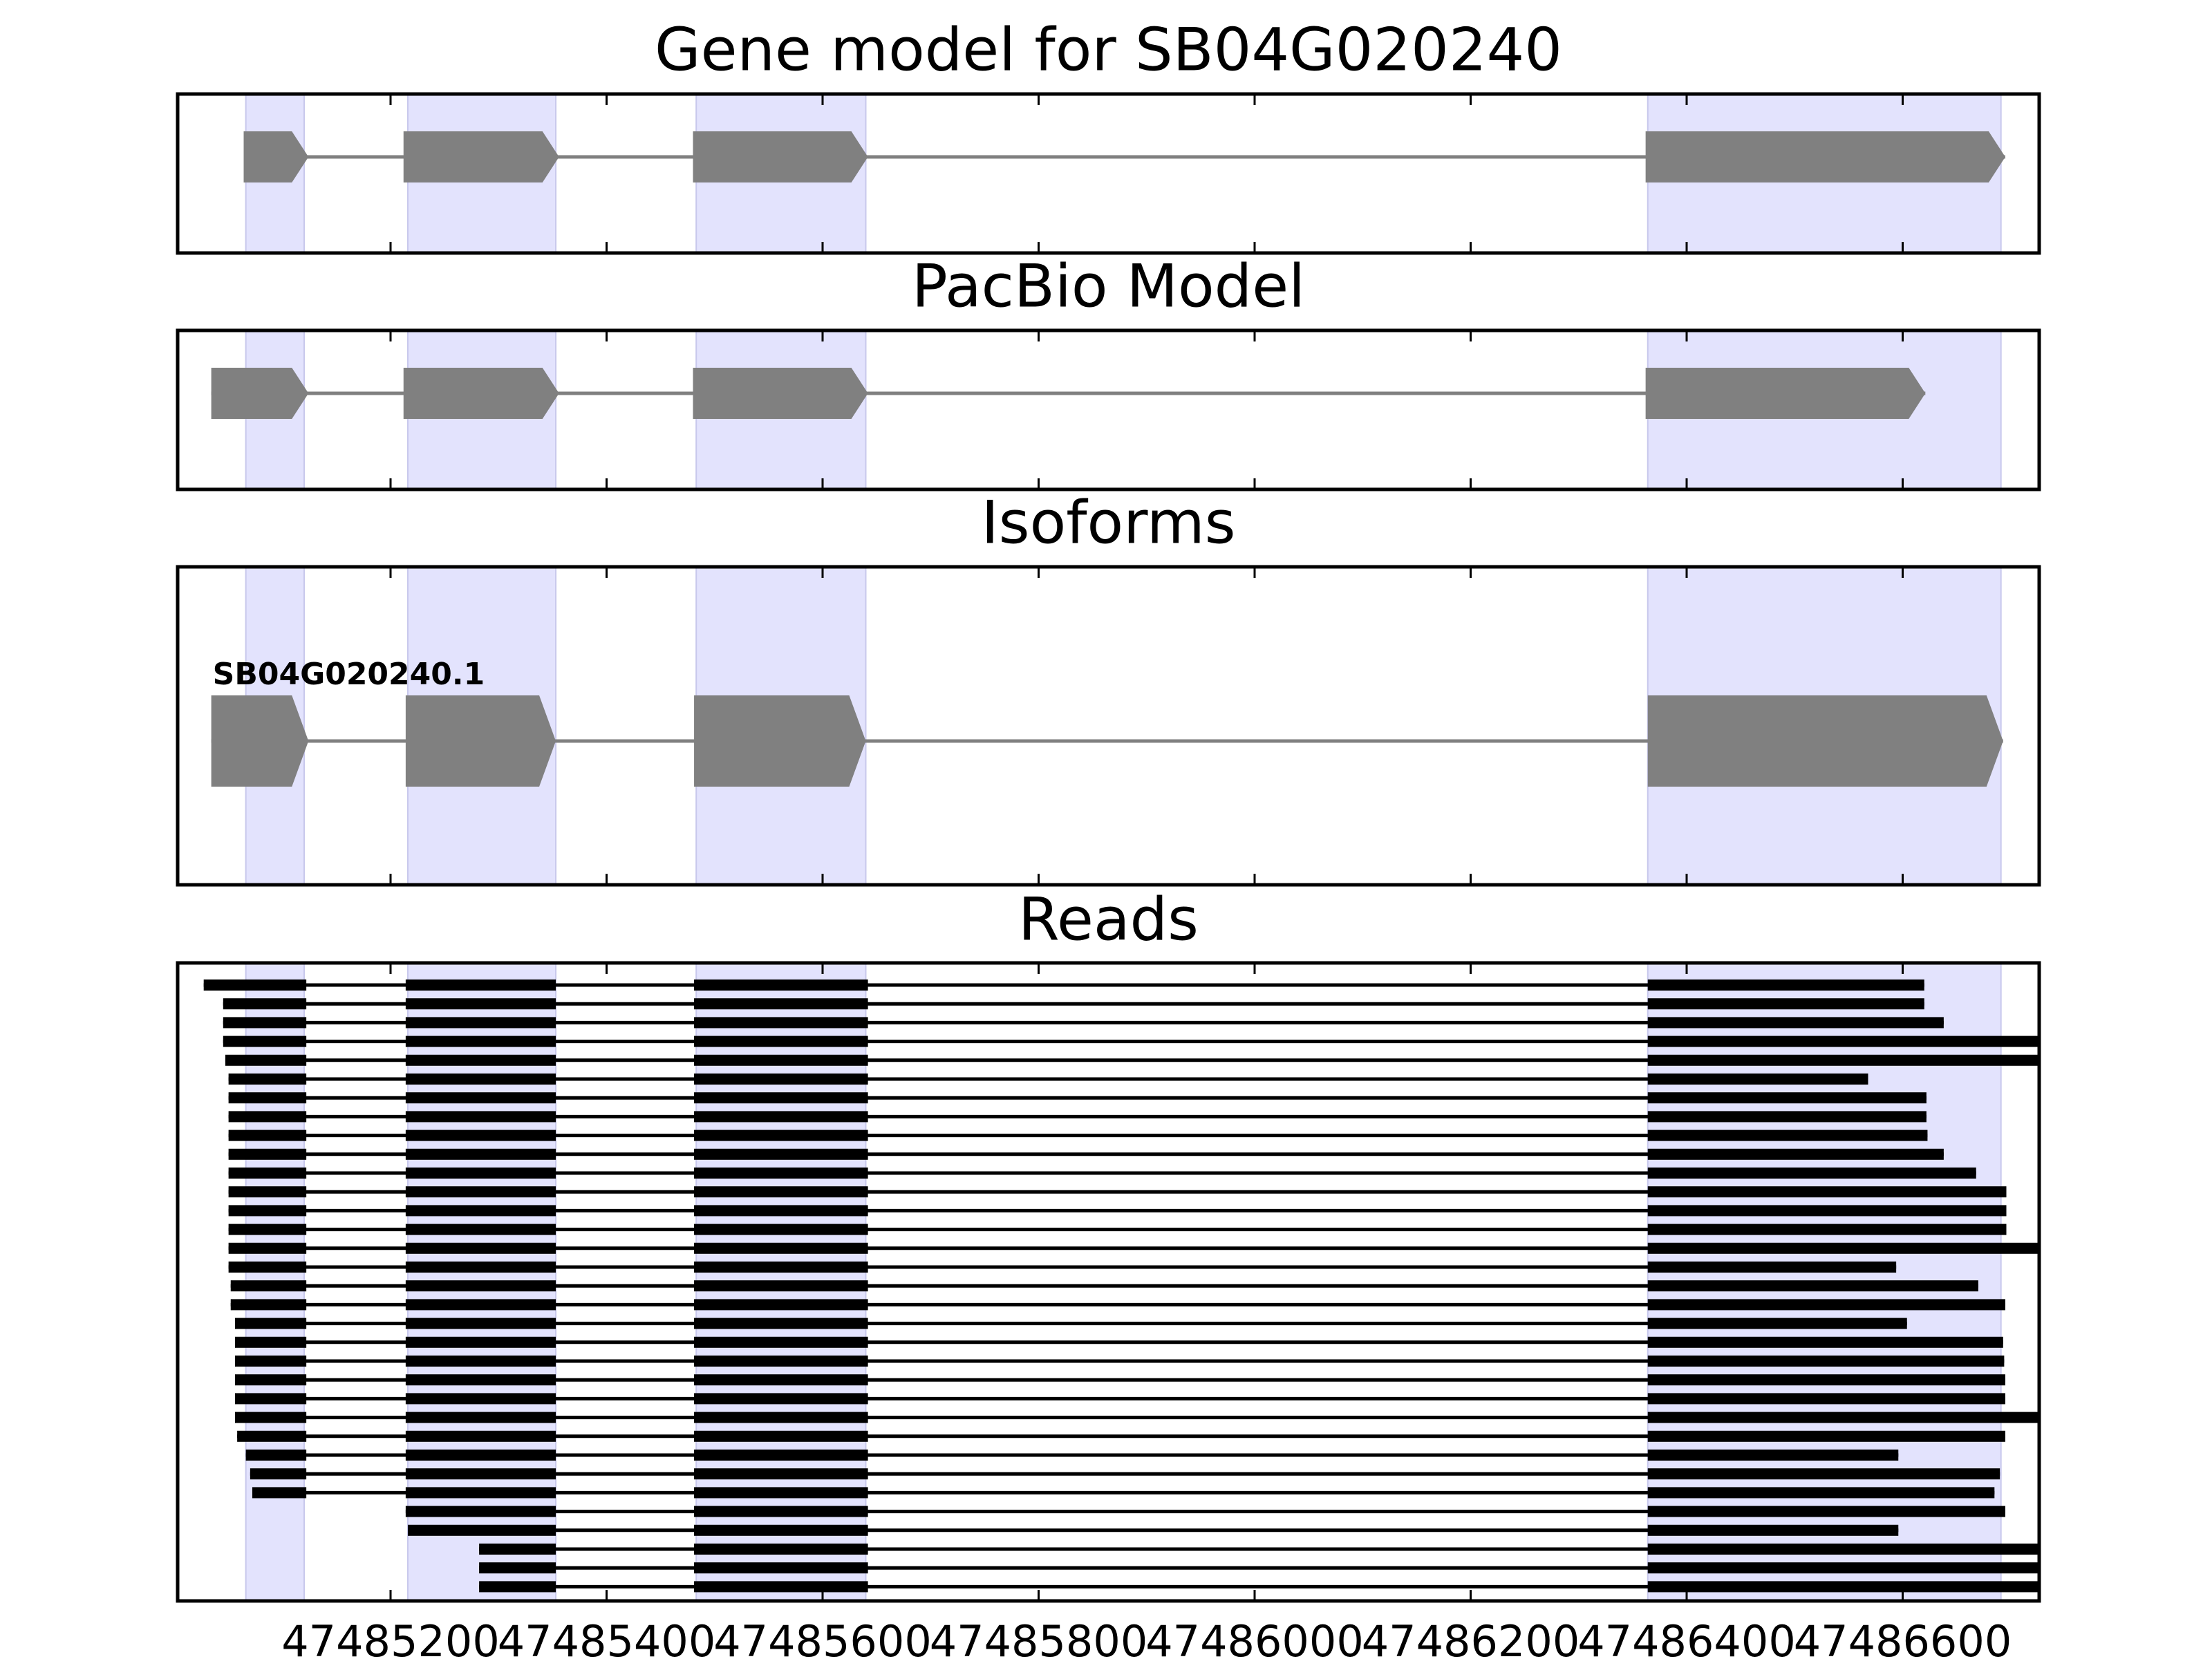 Image resolution: width=2212 pixels, height=1659 pixels. Describe the element at coordinates (1903, 1638) in the screenshot. I see `x-tick-label: 47486600` at that location.